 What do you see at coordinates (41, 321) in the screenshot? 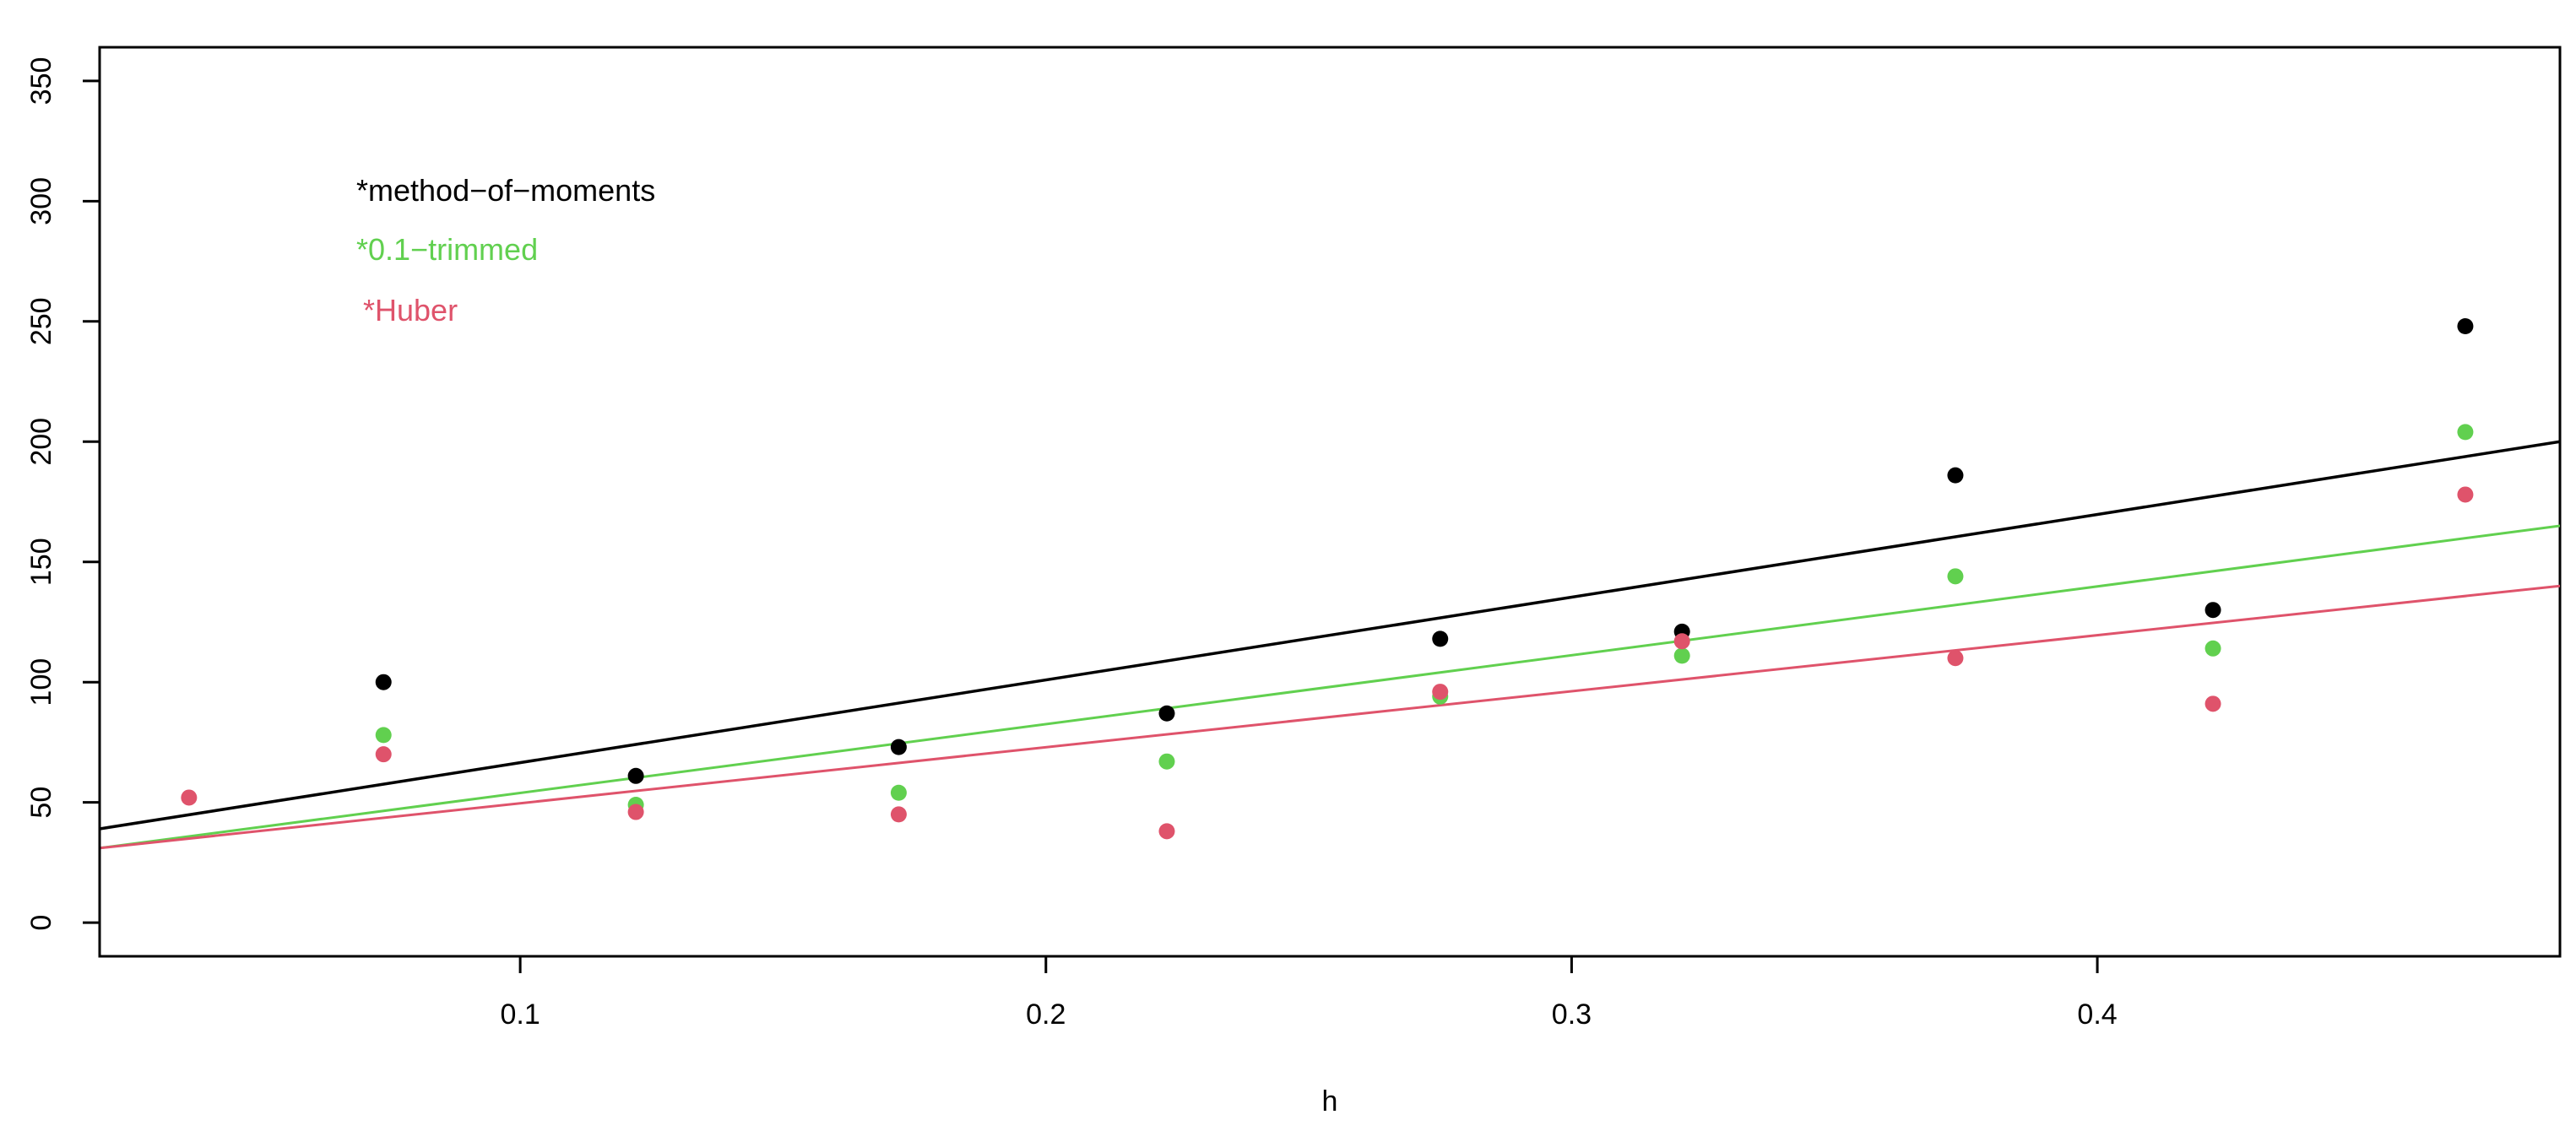
I see `y-tick-label: 250` at bounding box center [41, 321].